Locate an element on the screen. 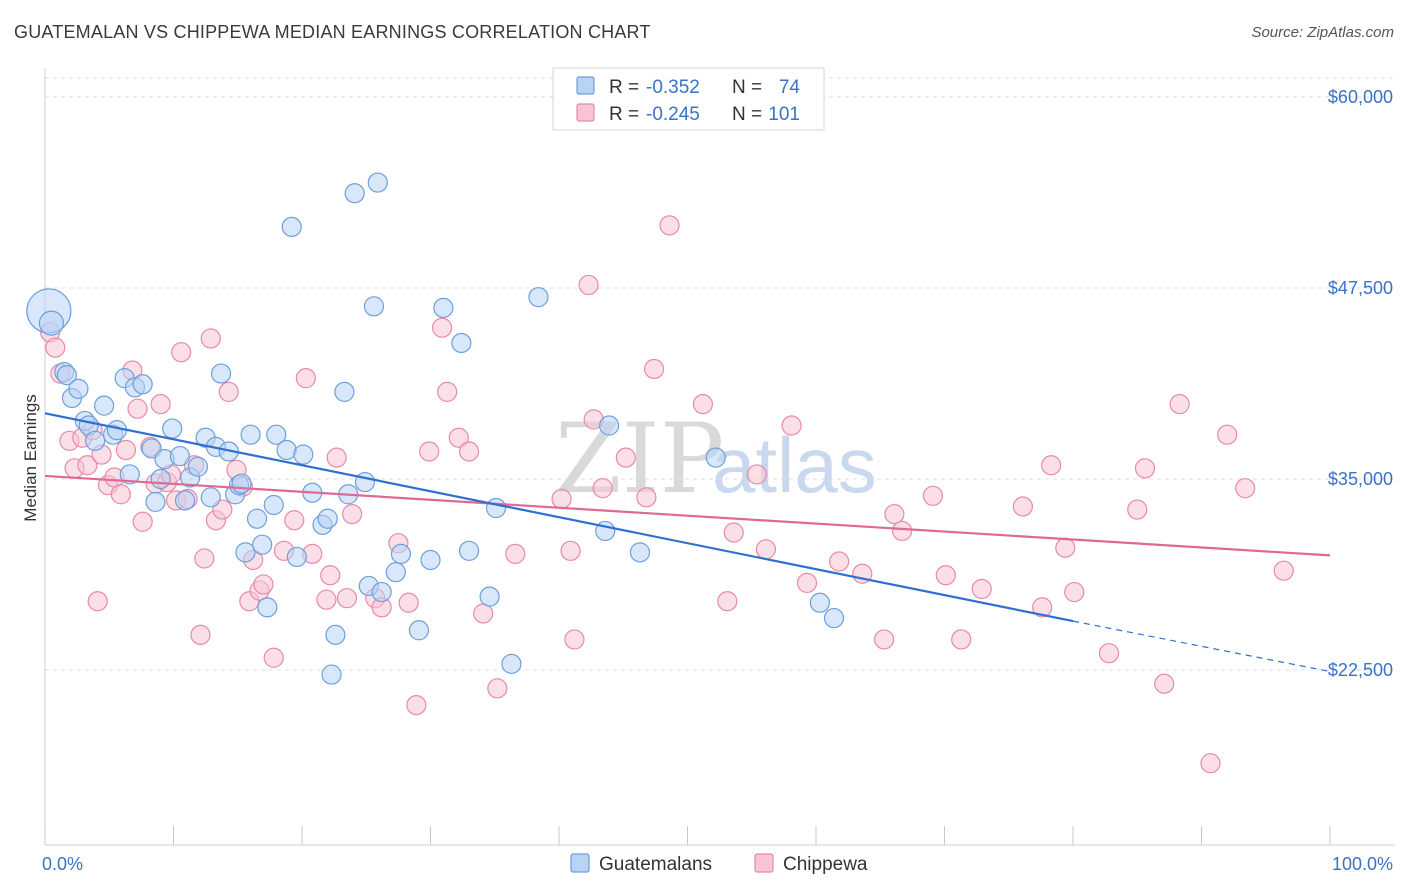 The height and width of the screenshot is (892, 1406). stats-r-label-guatemalans: R = is located at coordinates (624, 87).